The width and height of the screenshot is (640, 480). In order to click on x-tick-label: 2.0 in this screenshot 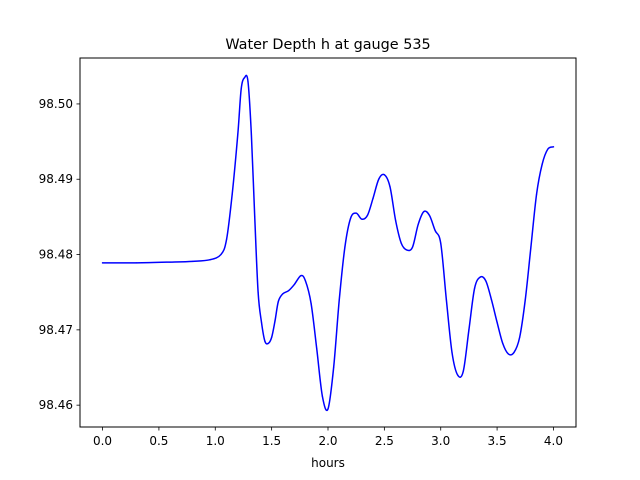, I will do `click(327, 441)`.